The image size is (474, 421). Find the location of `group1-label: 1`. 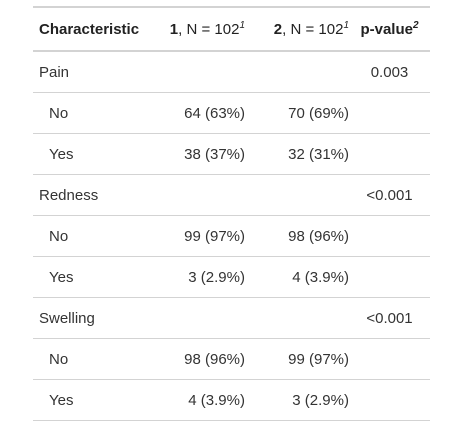

group1-label: 1 is located at coordinates (174, 29).